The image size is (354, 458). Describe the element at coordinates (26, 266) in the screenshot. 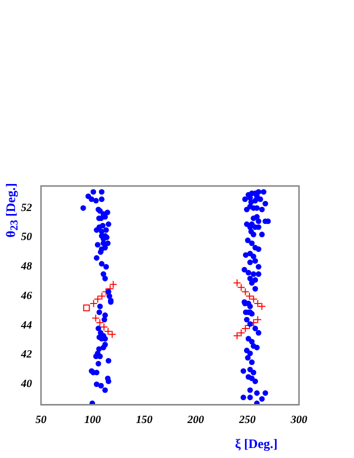

I see `y-tick-label: 48` at that location.